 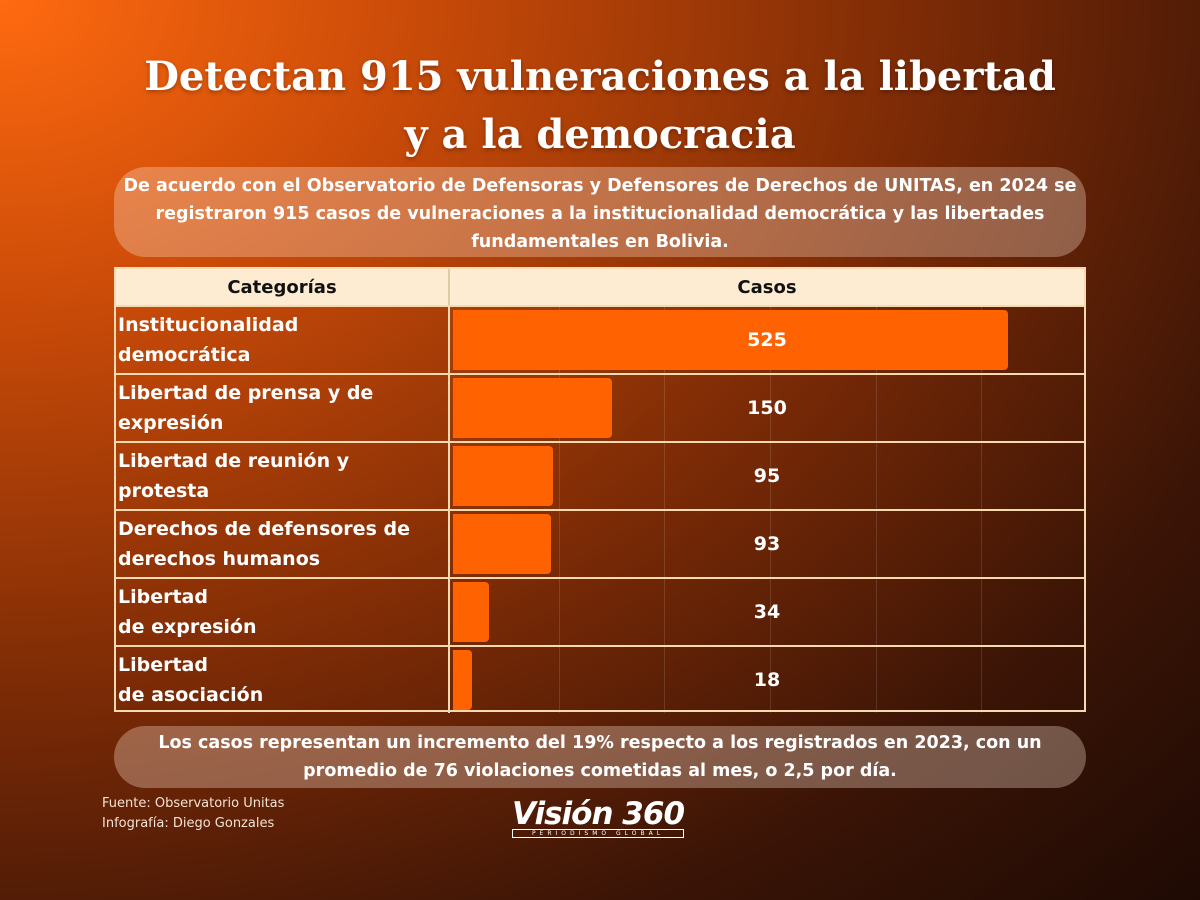 I want to click on table-header: Categorías Casos, so click(x=600, y=287).